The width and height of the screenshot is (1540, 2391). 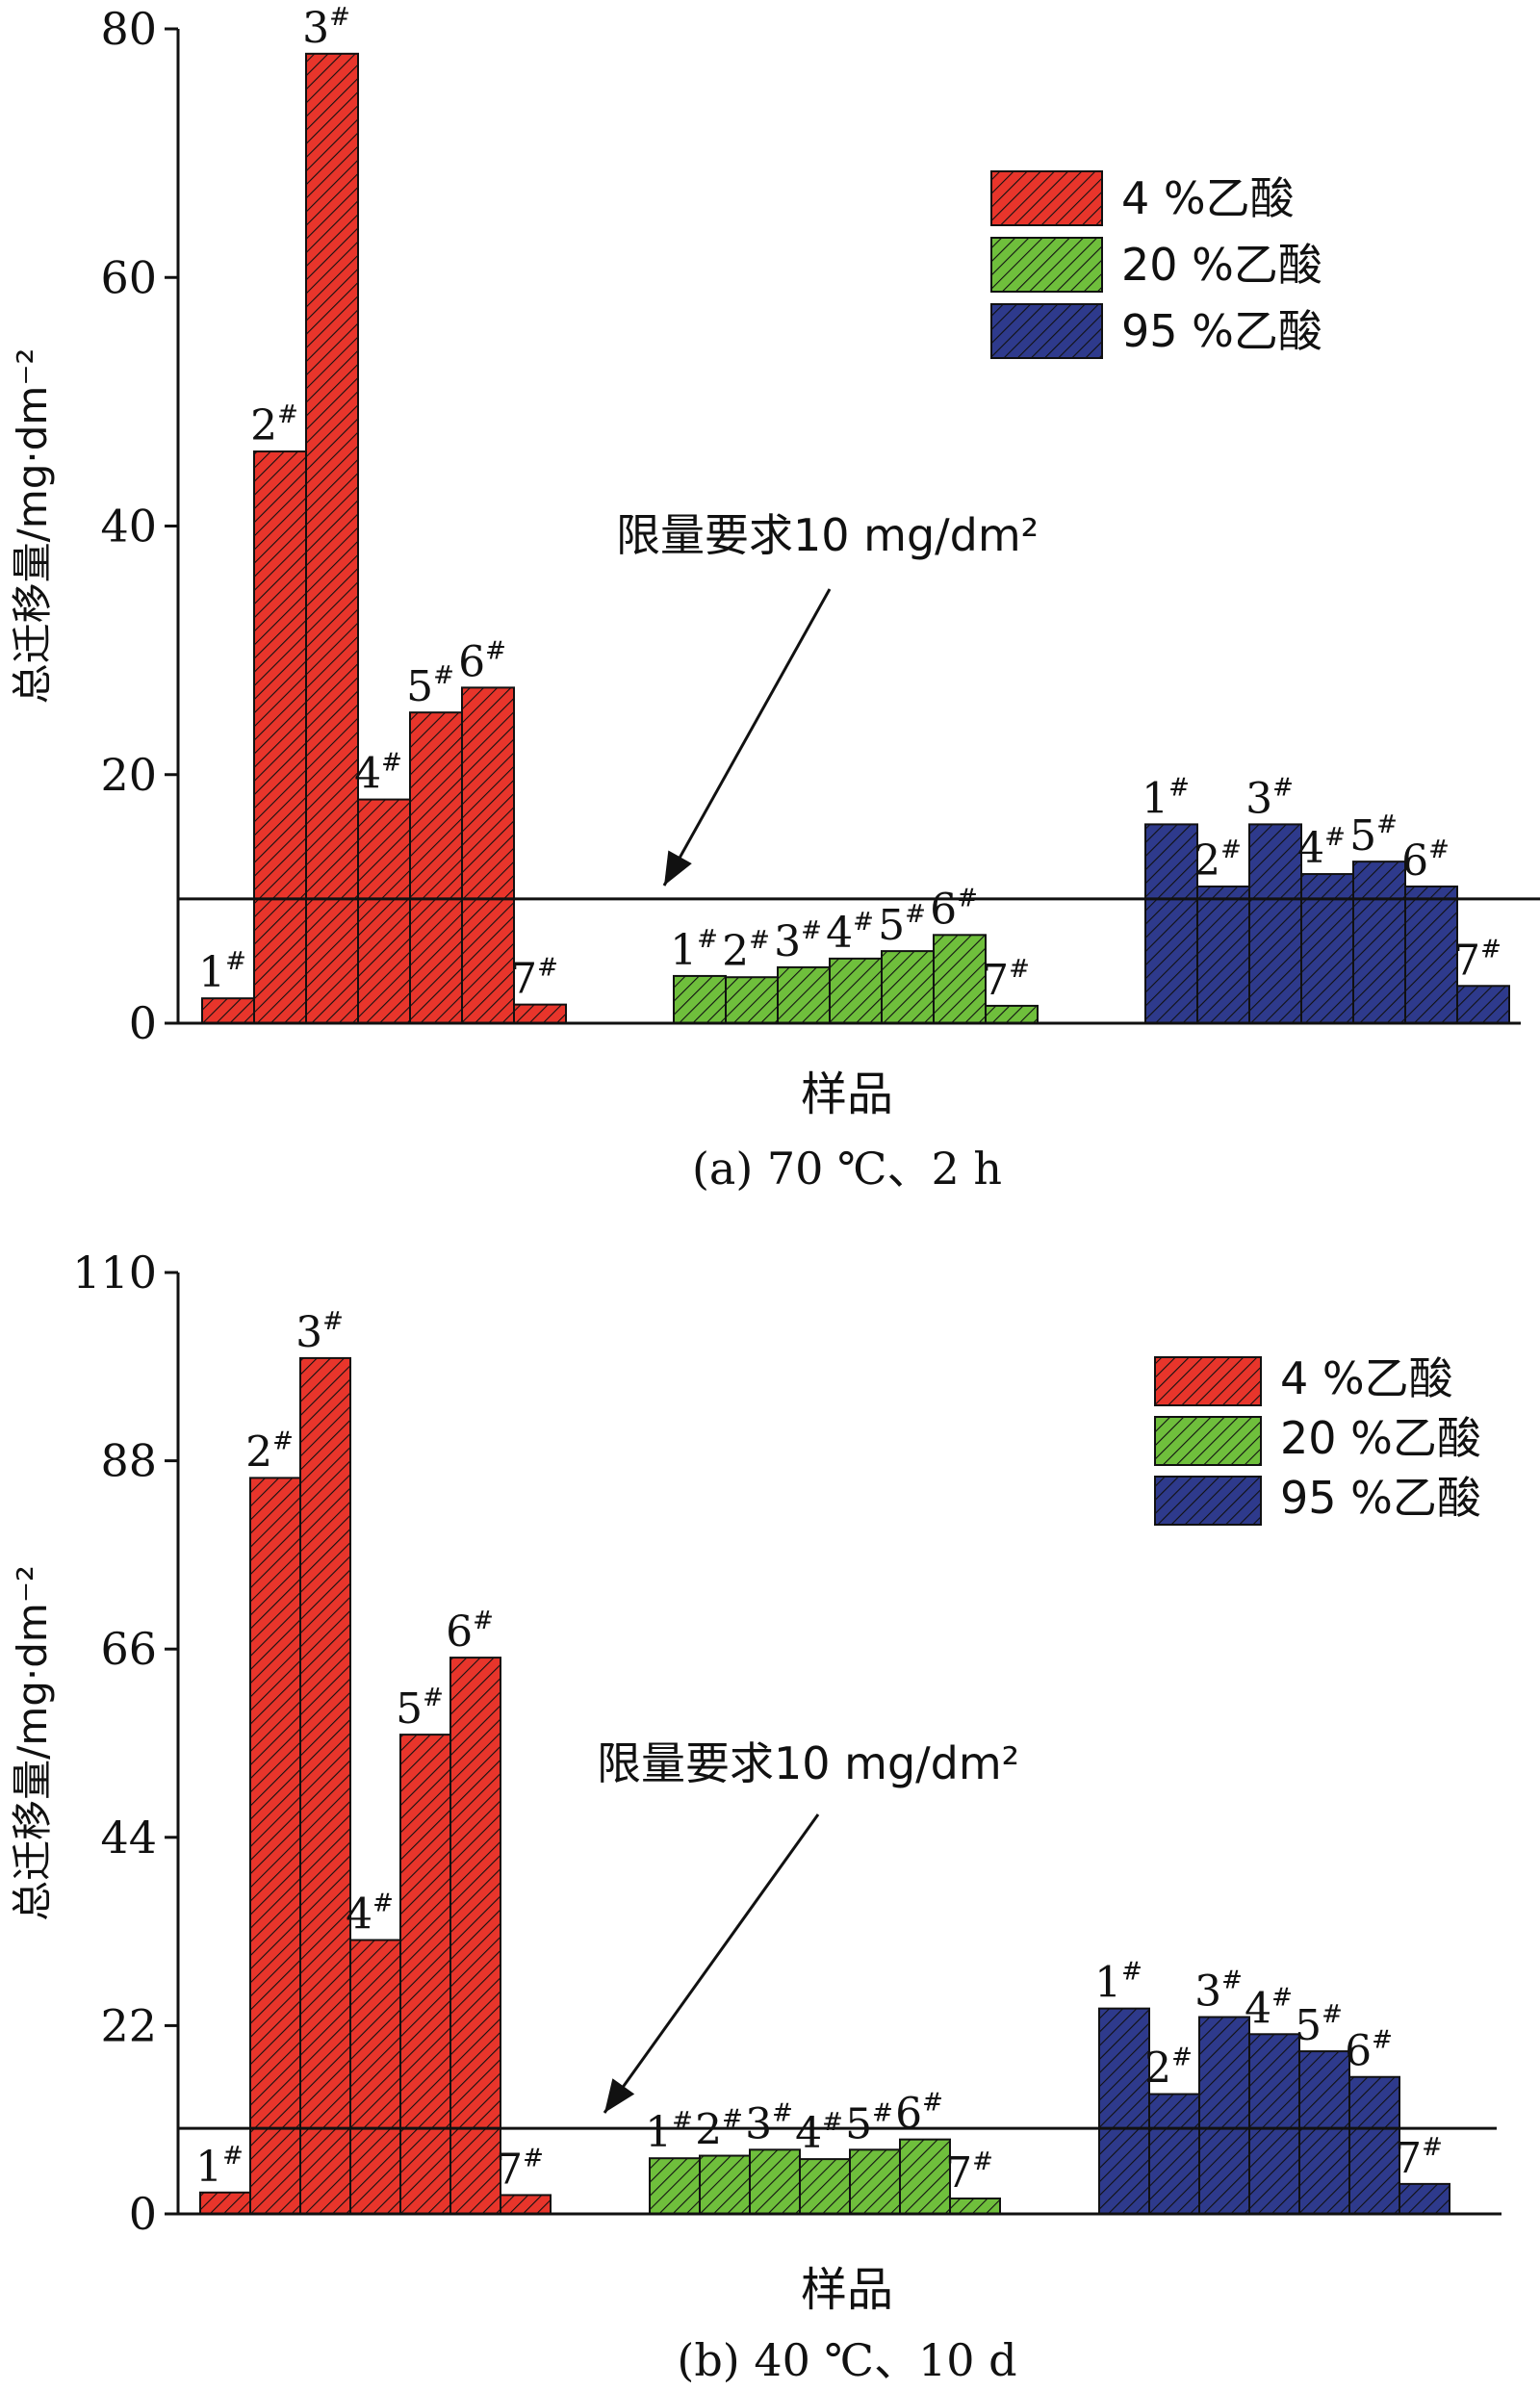 What do you see at coordinates (143, 1023) in the screenshot?
I see `y-tick-label: 0` at bounding box center [143, 1023].